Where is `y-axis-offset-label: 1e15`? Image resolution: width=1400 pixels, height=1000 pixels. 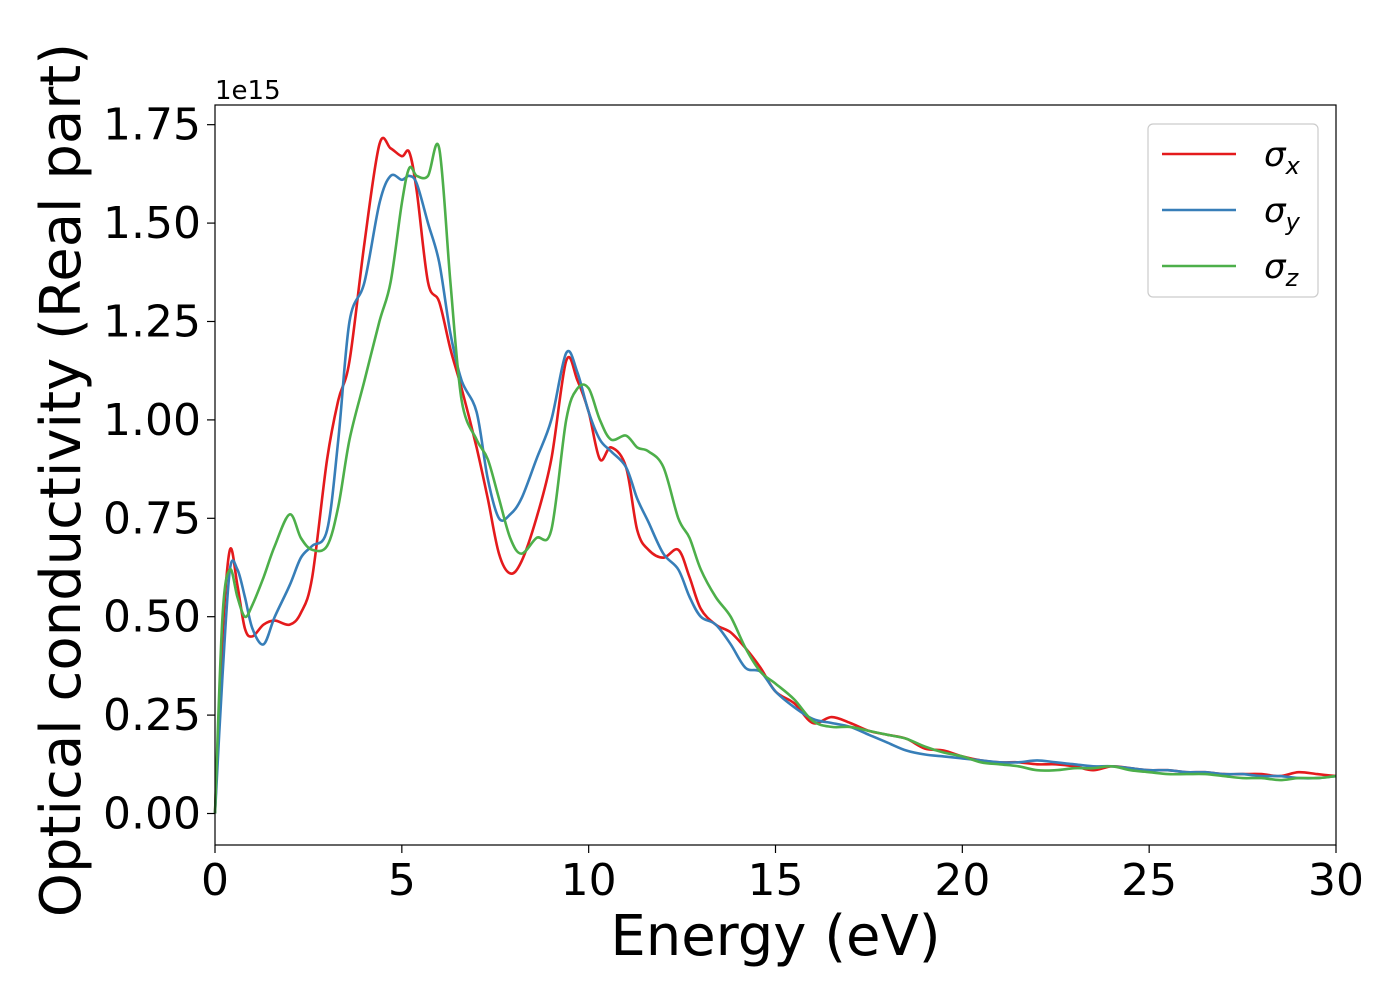
y-axis-offset-label: 1e15 is located at coordinates (248, 91).